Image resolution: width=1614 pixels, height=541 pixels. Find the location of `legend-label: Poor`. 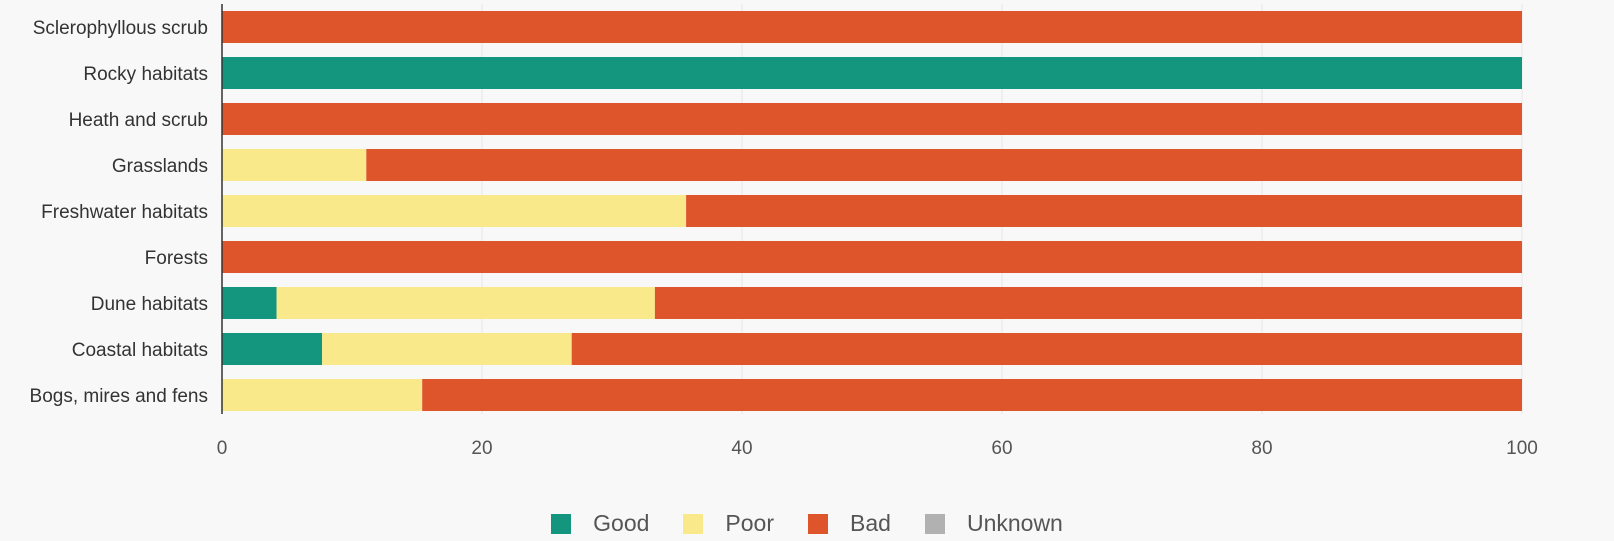

legend-label: Poor is located at coordinates (750, 523).